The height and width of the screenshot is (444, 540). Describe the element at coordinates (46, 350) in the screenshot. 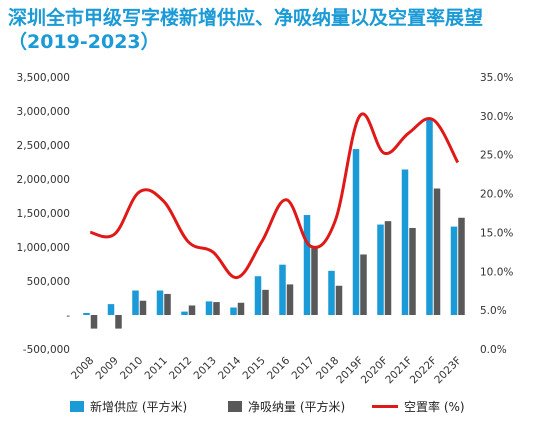

I see `y-left-tick-label: -500,000` at that location.